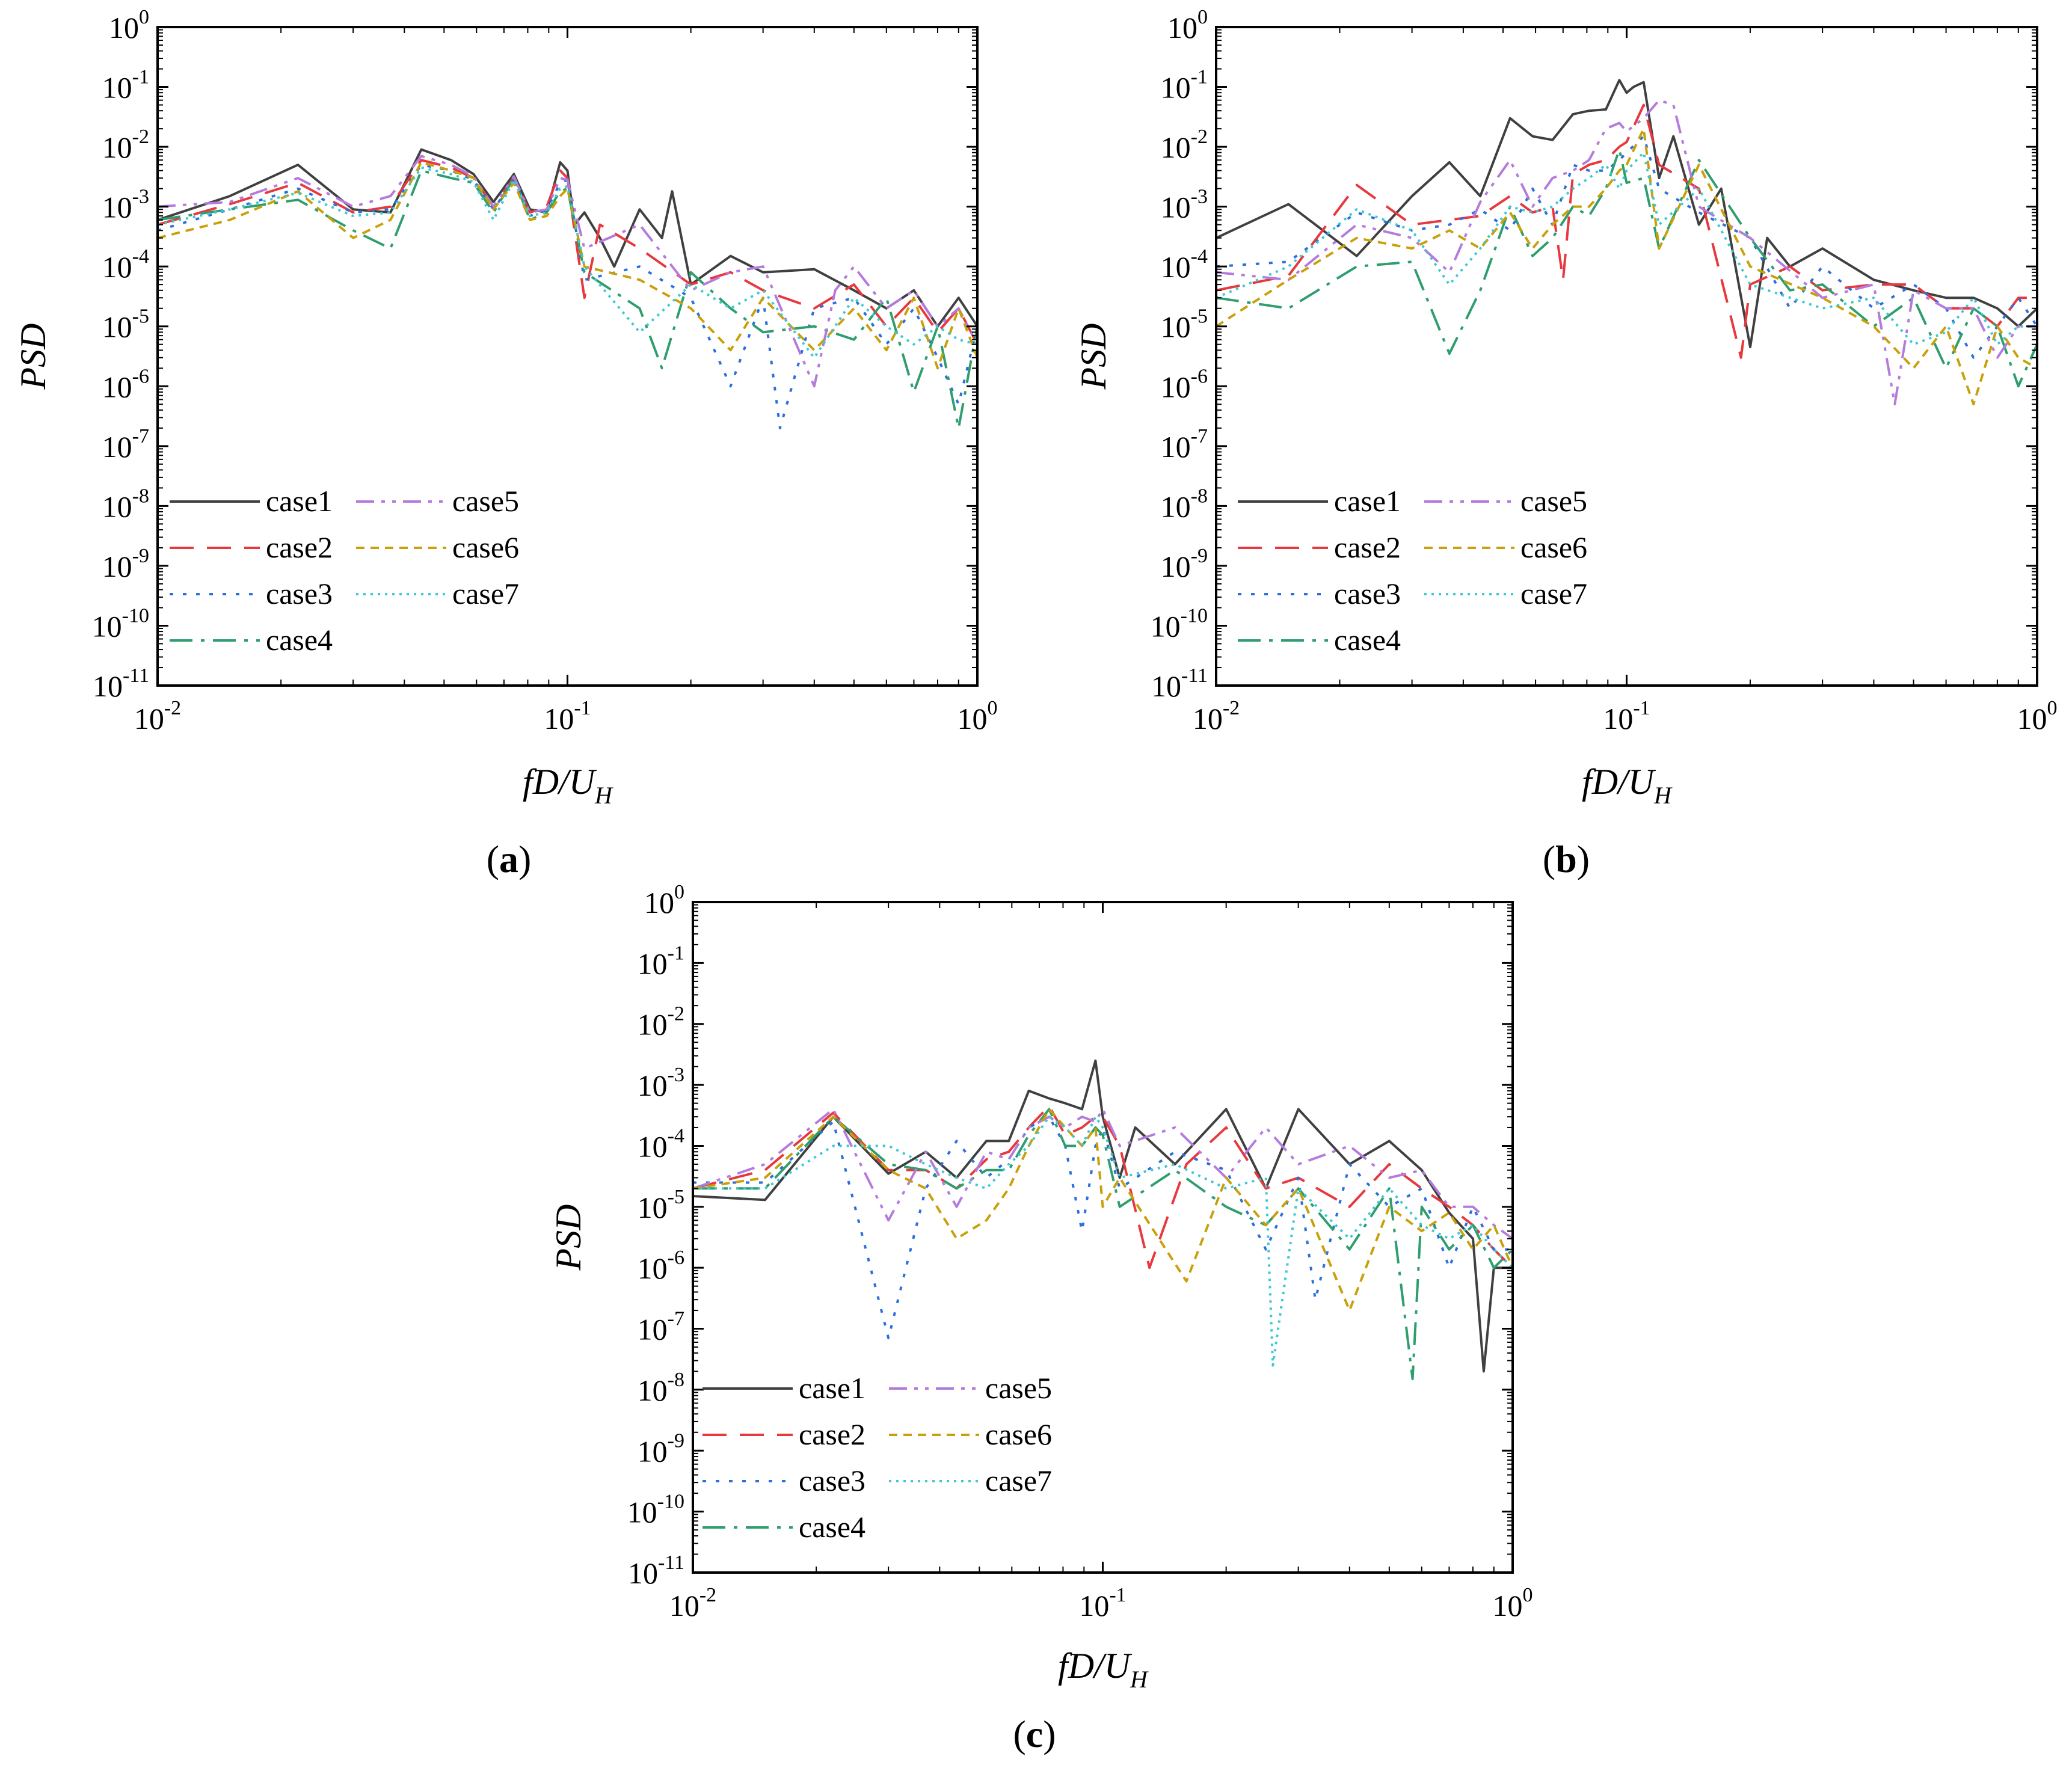  Describe the element at coordinates (510, 859) in the screenshot. I see `panel-label: (a)` at that location.